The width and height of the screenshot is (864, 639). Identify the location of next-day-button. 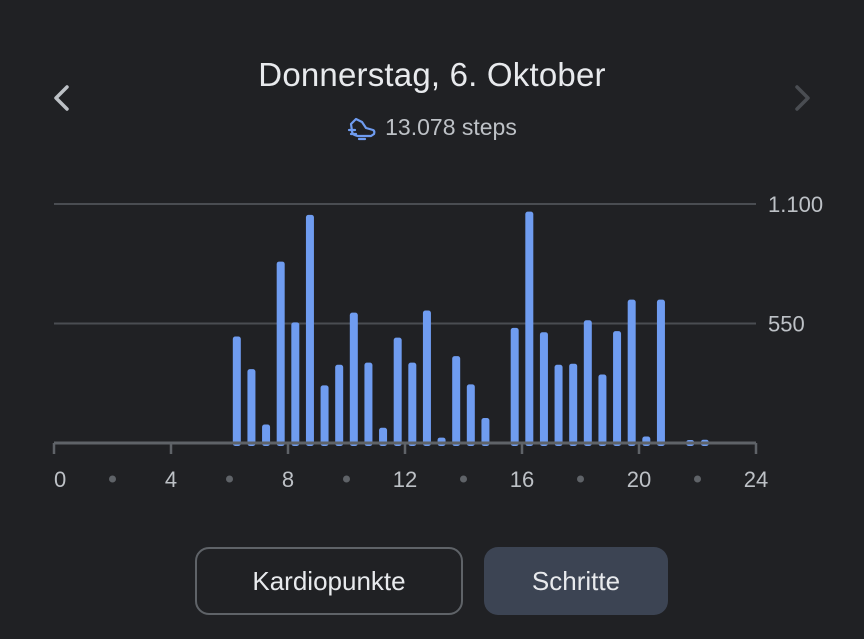
(802, 98).